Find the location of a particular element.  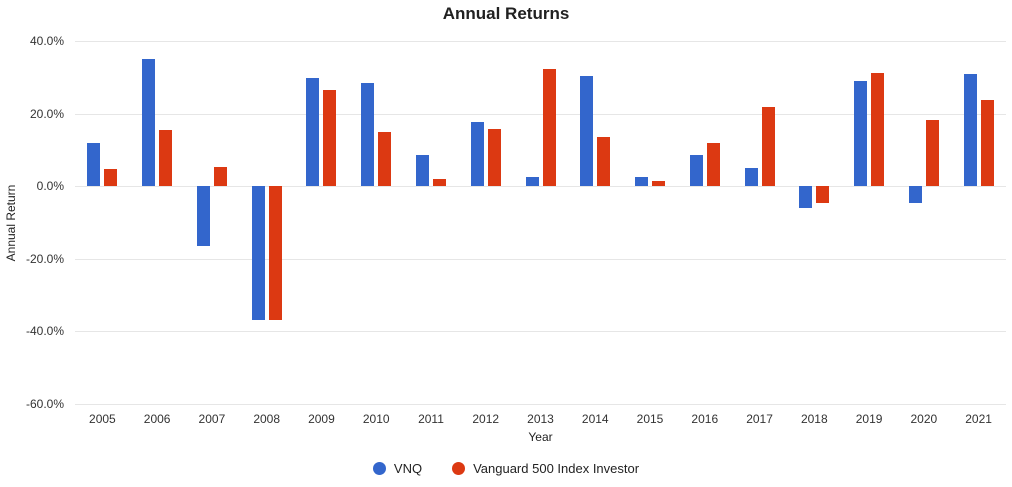

x-tick-2014: 2014 is located at coordinates (595, 419).